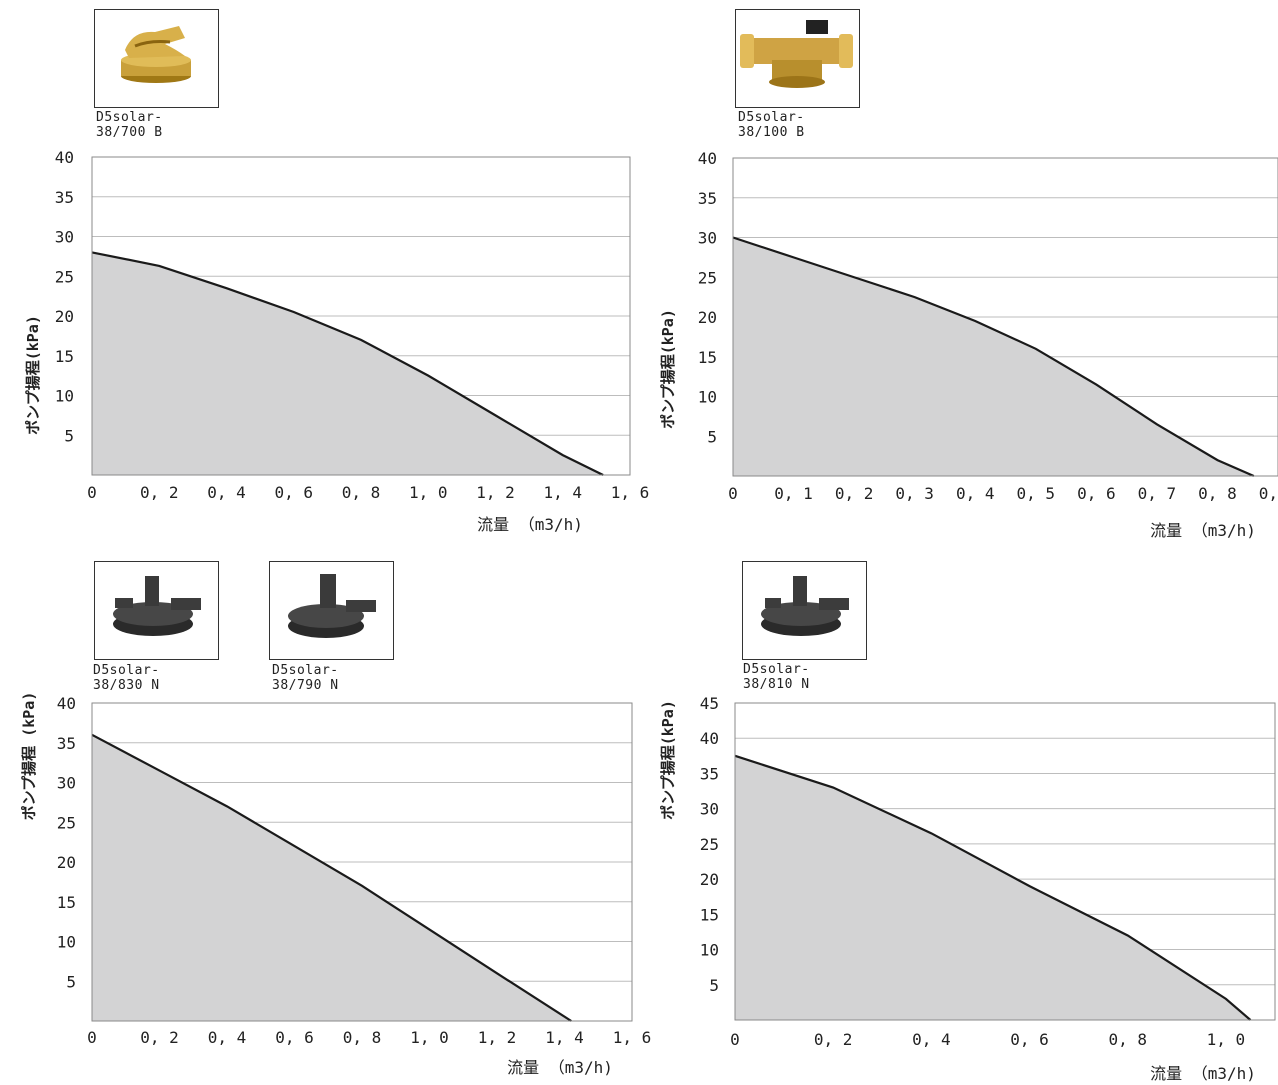  I want to click on product-label-5: D5solar-38/810 N, so click(776, 677).